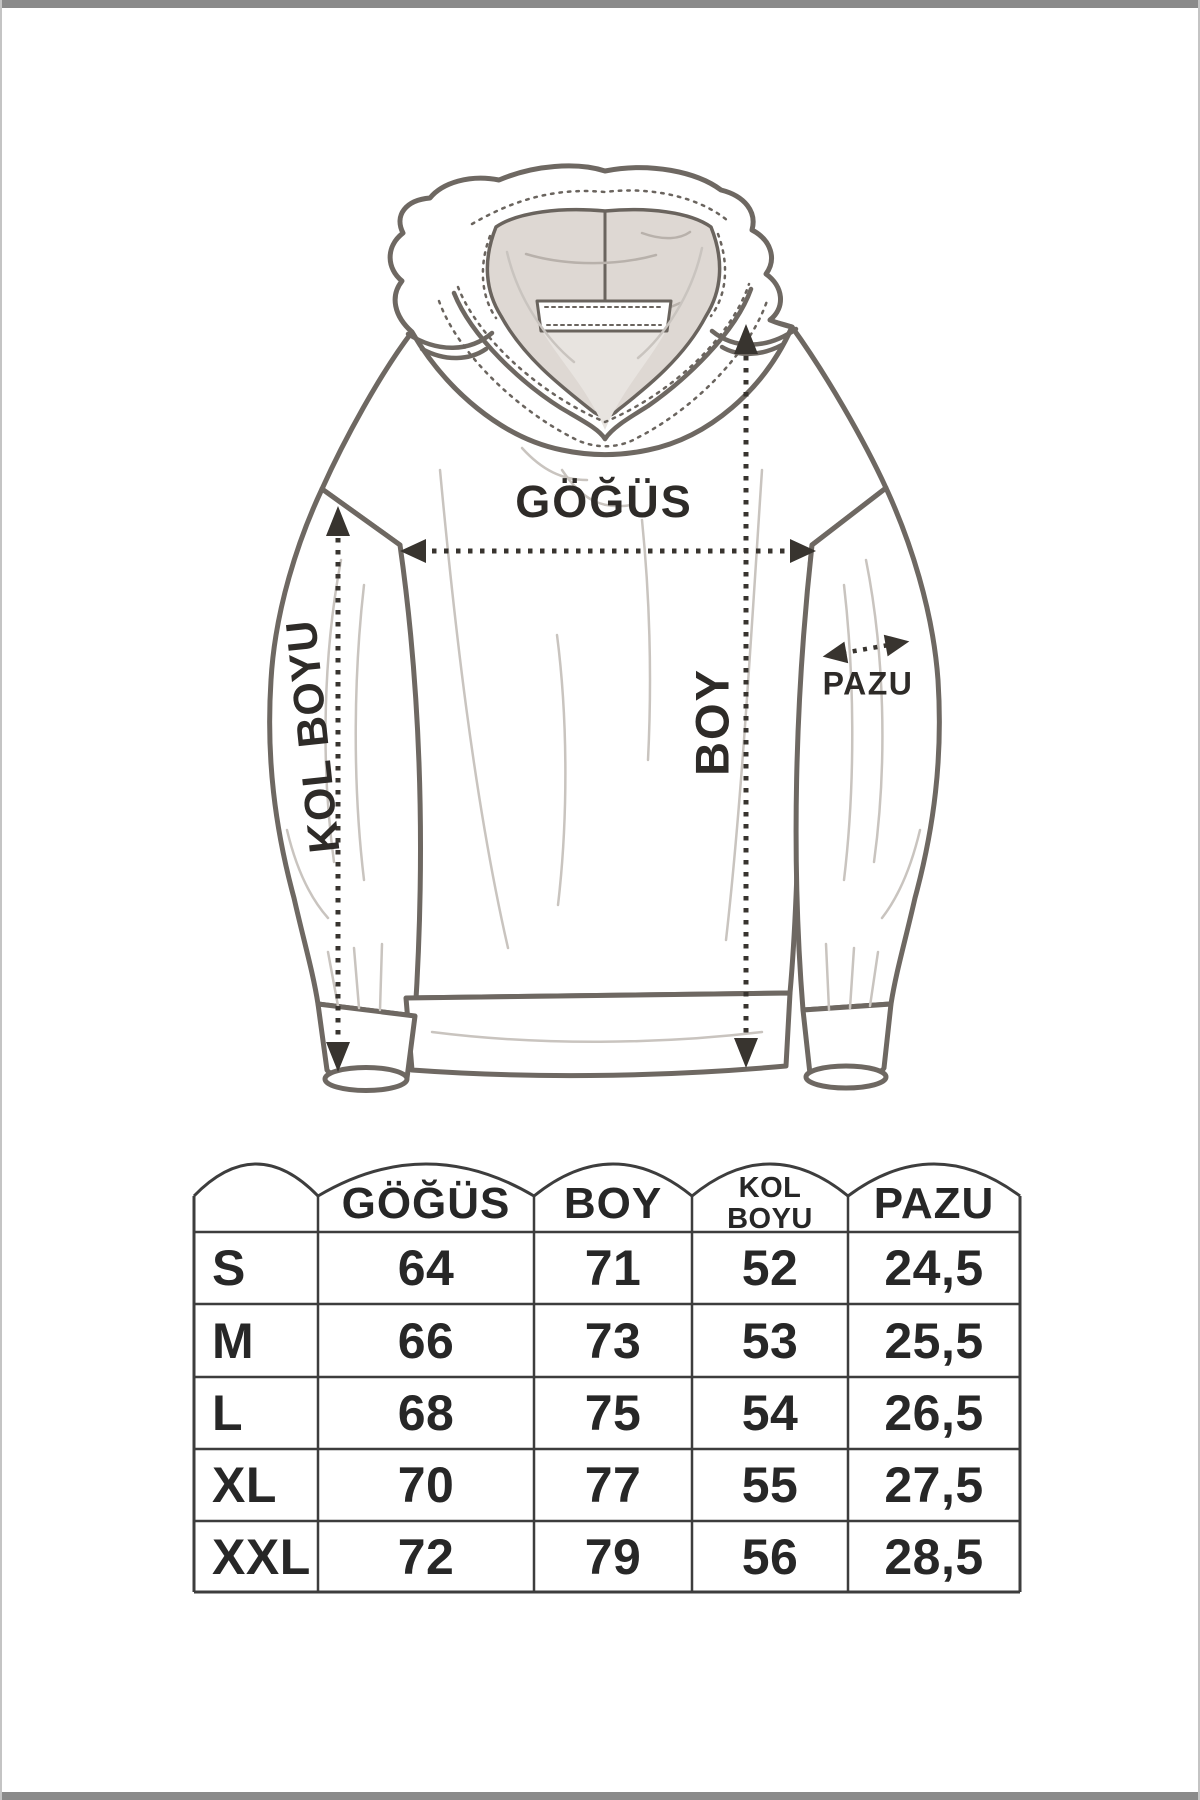  What do you see at coordinates (233, 1340) in the screenshot?
I see `size-cell: M` at bounding box center [233, 1340].